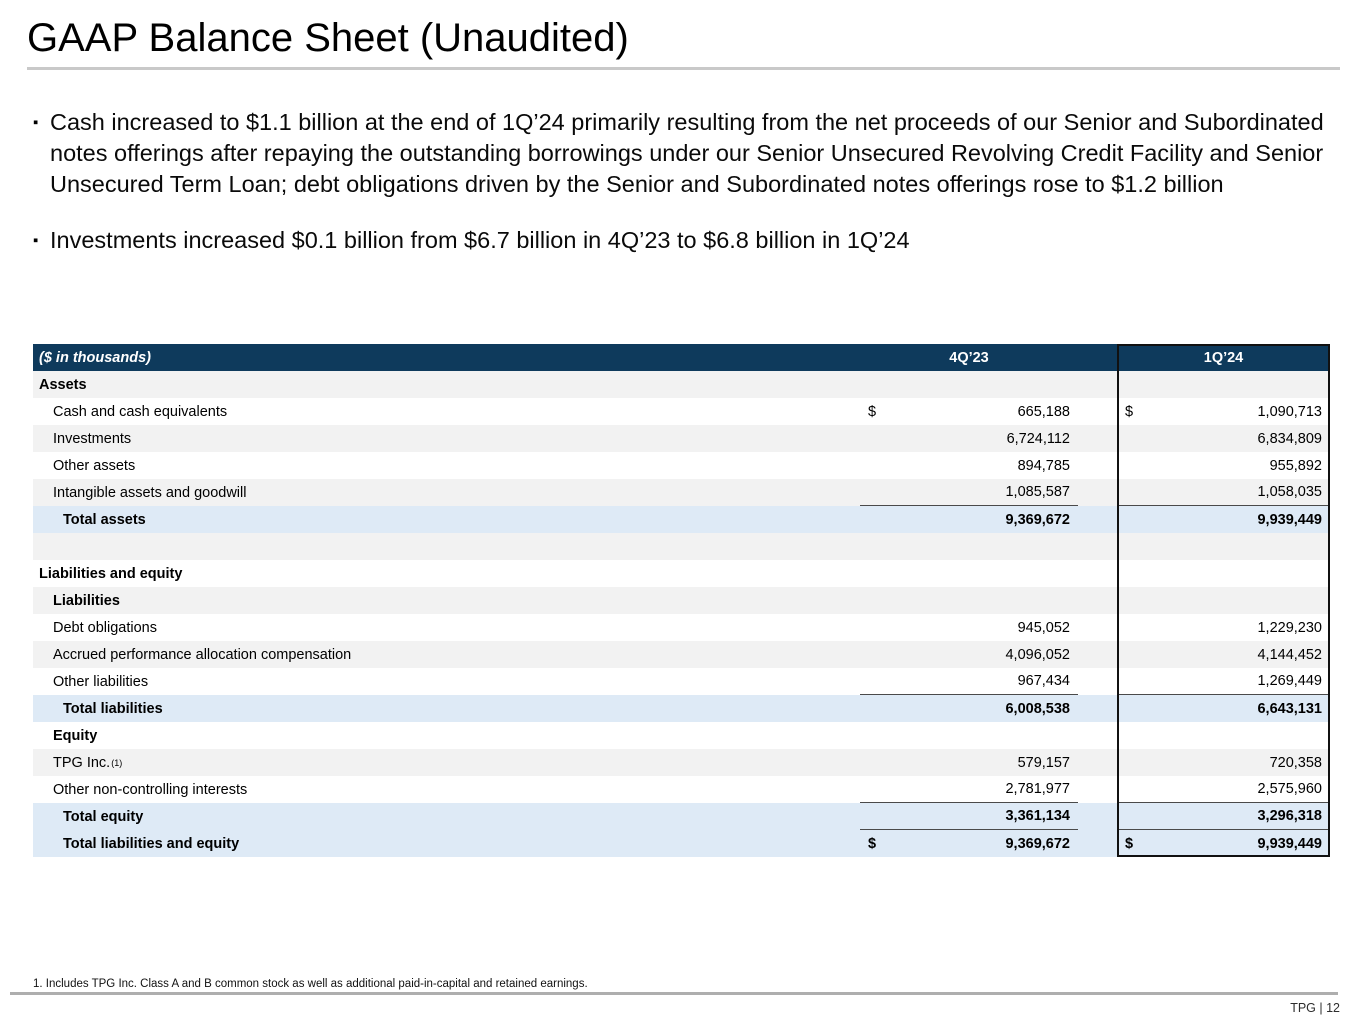  What do you see at coordinates (113, 708) in the screenshot?
I see `row-label: Total liabilities` at bounding box center [113, 708].